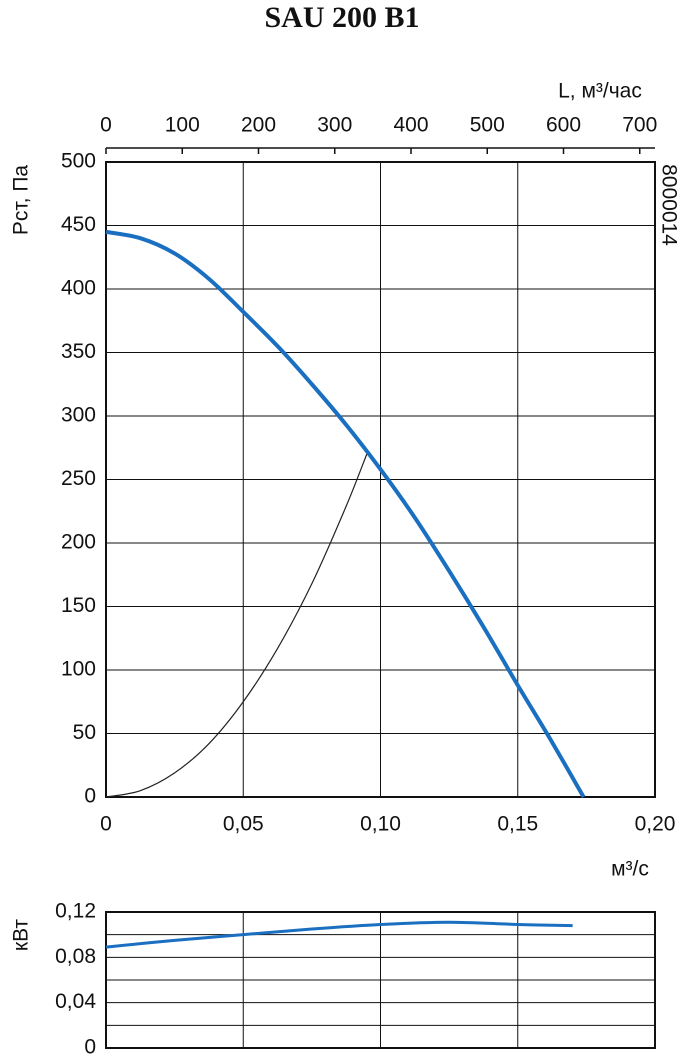 This screenshot has height=1063, width=684. I want to click on x-tick-label: 0,15, so click(517, 824).